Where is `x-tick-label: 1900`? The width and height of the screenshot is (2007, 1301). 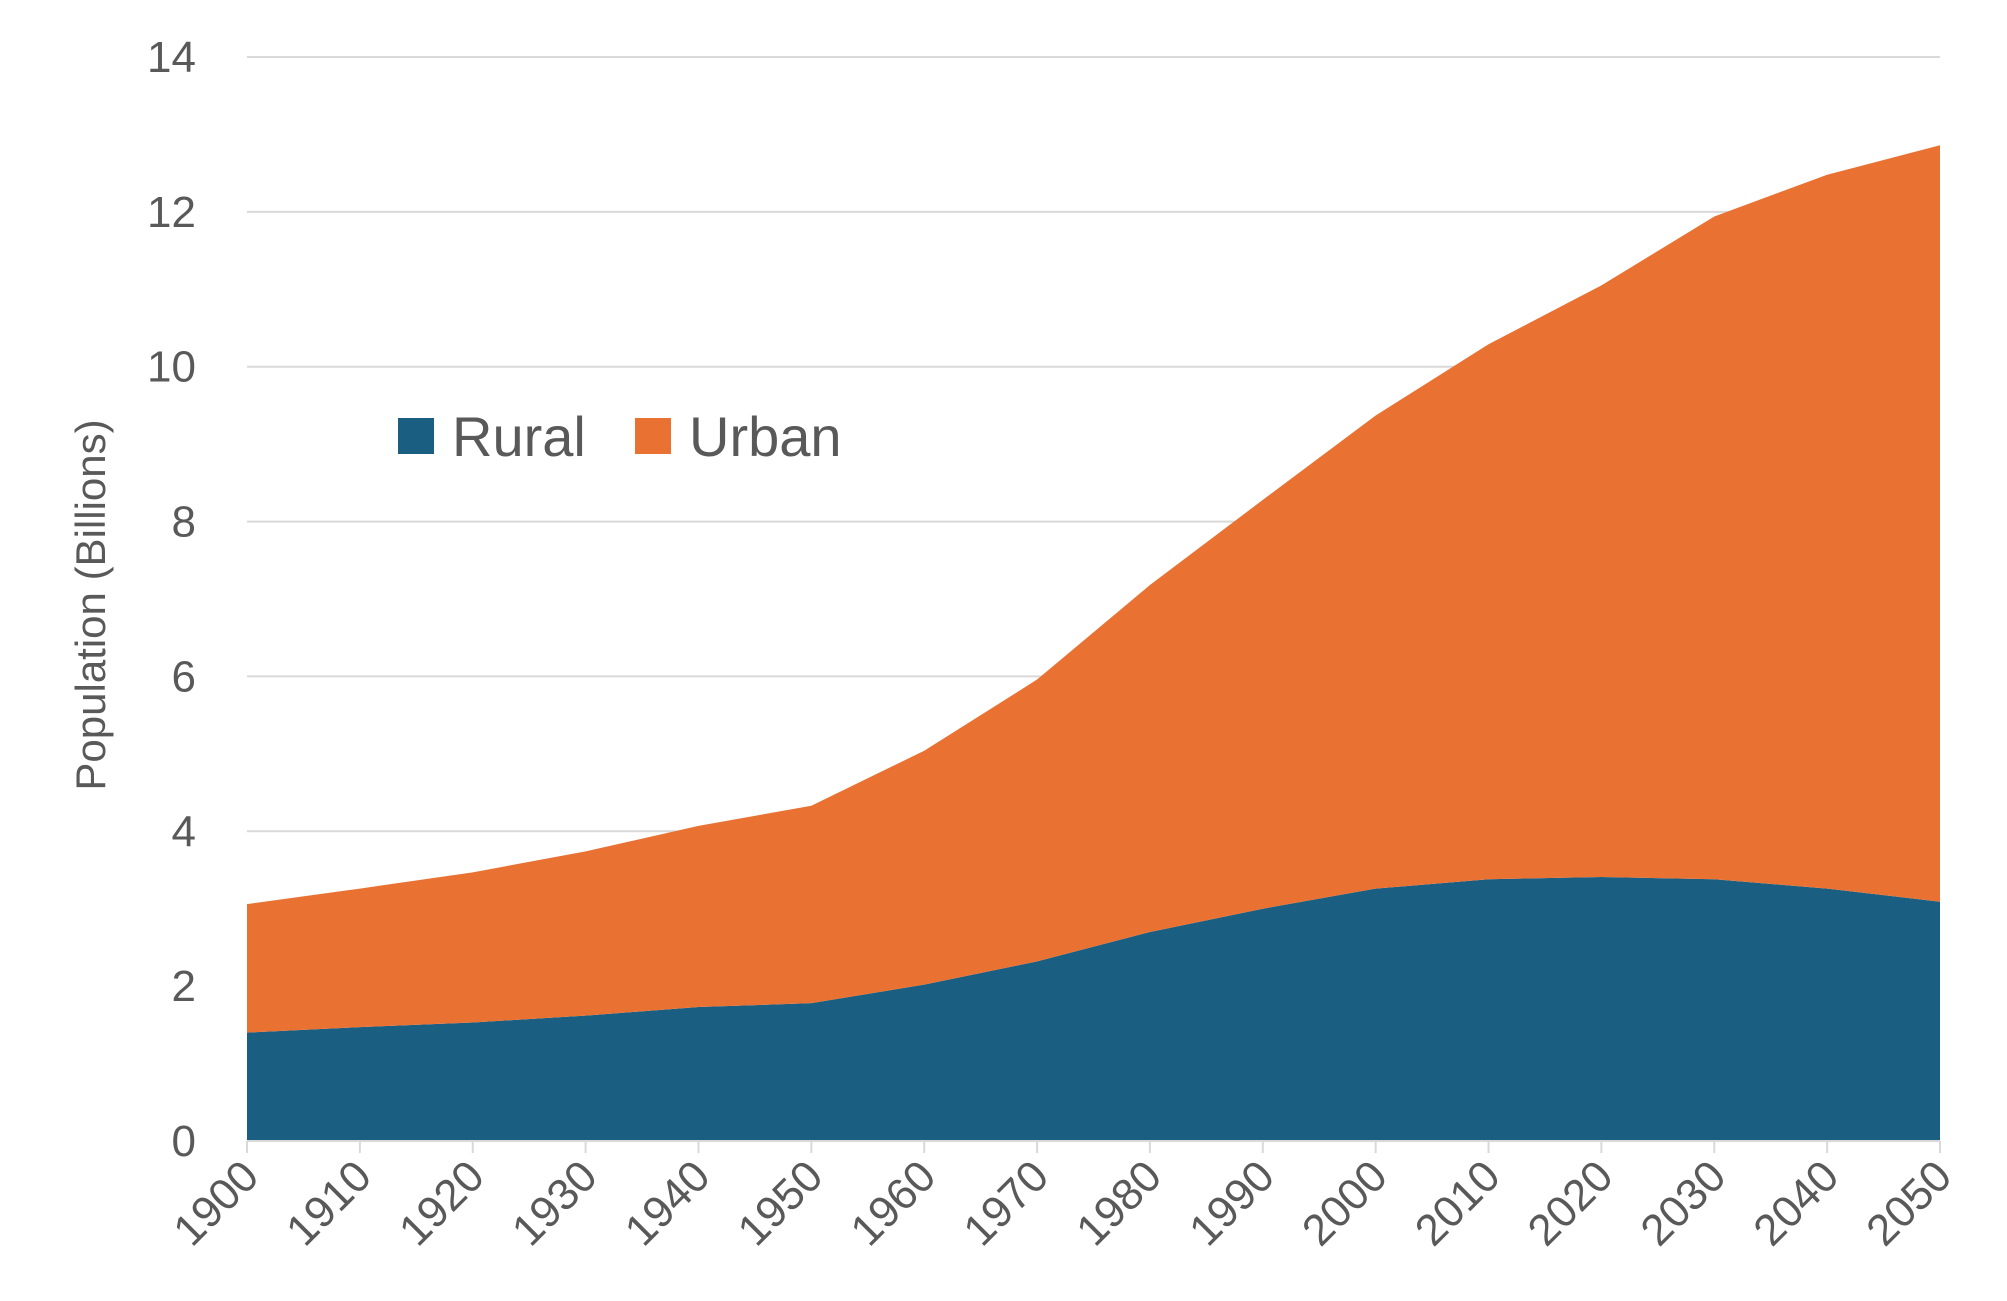 x-tick-label: 1900 is located at coordinates (216, 1203).